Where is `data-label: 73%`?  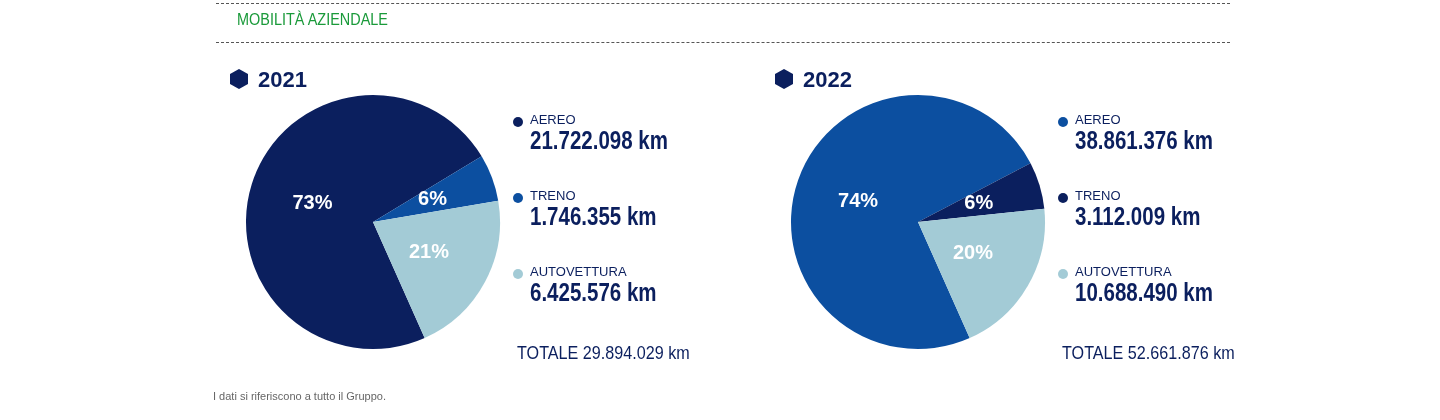
data-label: 73% is located at coordinates (312, 201).